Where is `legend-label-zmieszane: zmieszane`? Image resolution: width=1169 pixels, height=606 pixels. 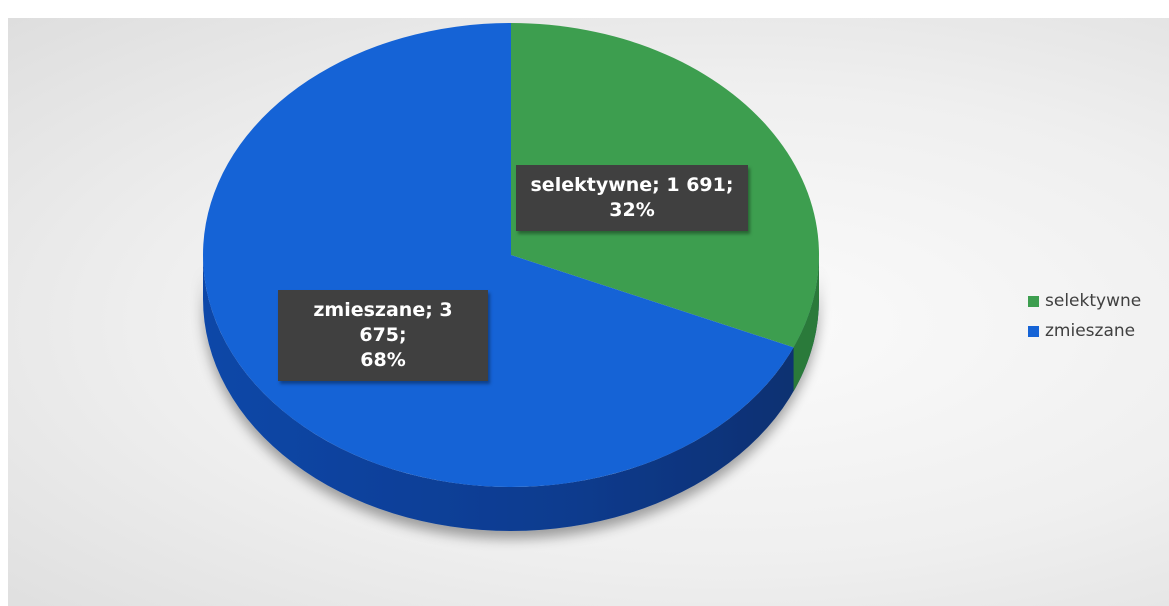
legend-label-zmieszane: zmieszane is located at coordinates (1090, 331).